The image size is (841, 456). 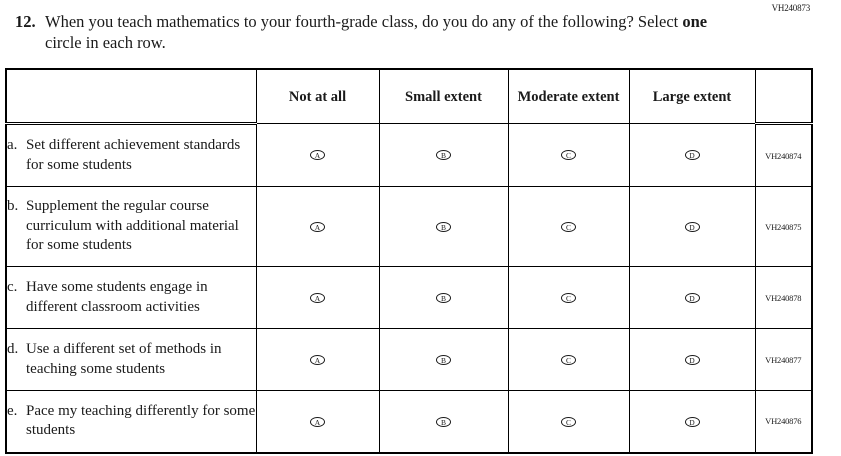 What do you see at coordinates (783, 421) in the screenshot?
I see `item-code-e: VH240876` at bounding box center [783, 421].